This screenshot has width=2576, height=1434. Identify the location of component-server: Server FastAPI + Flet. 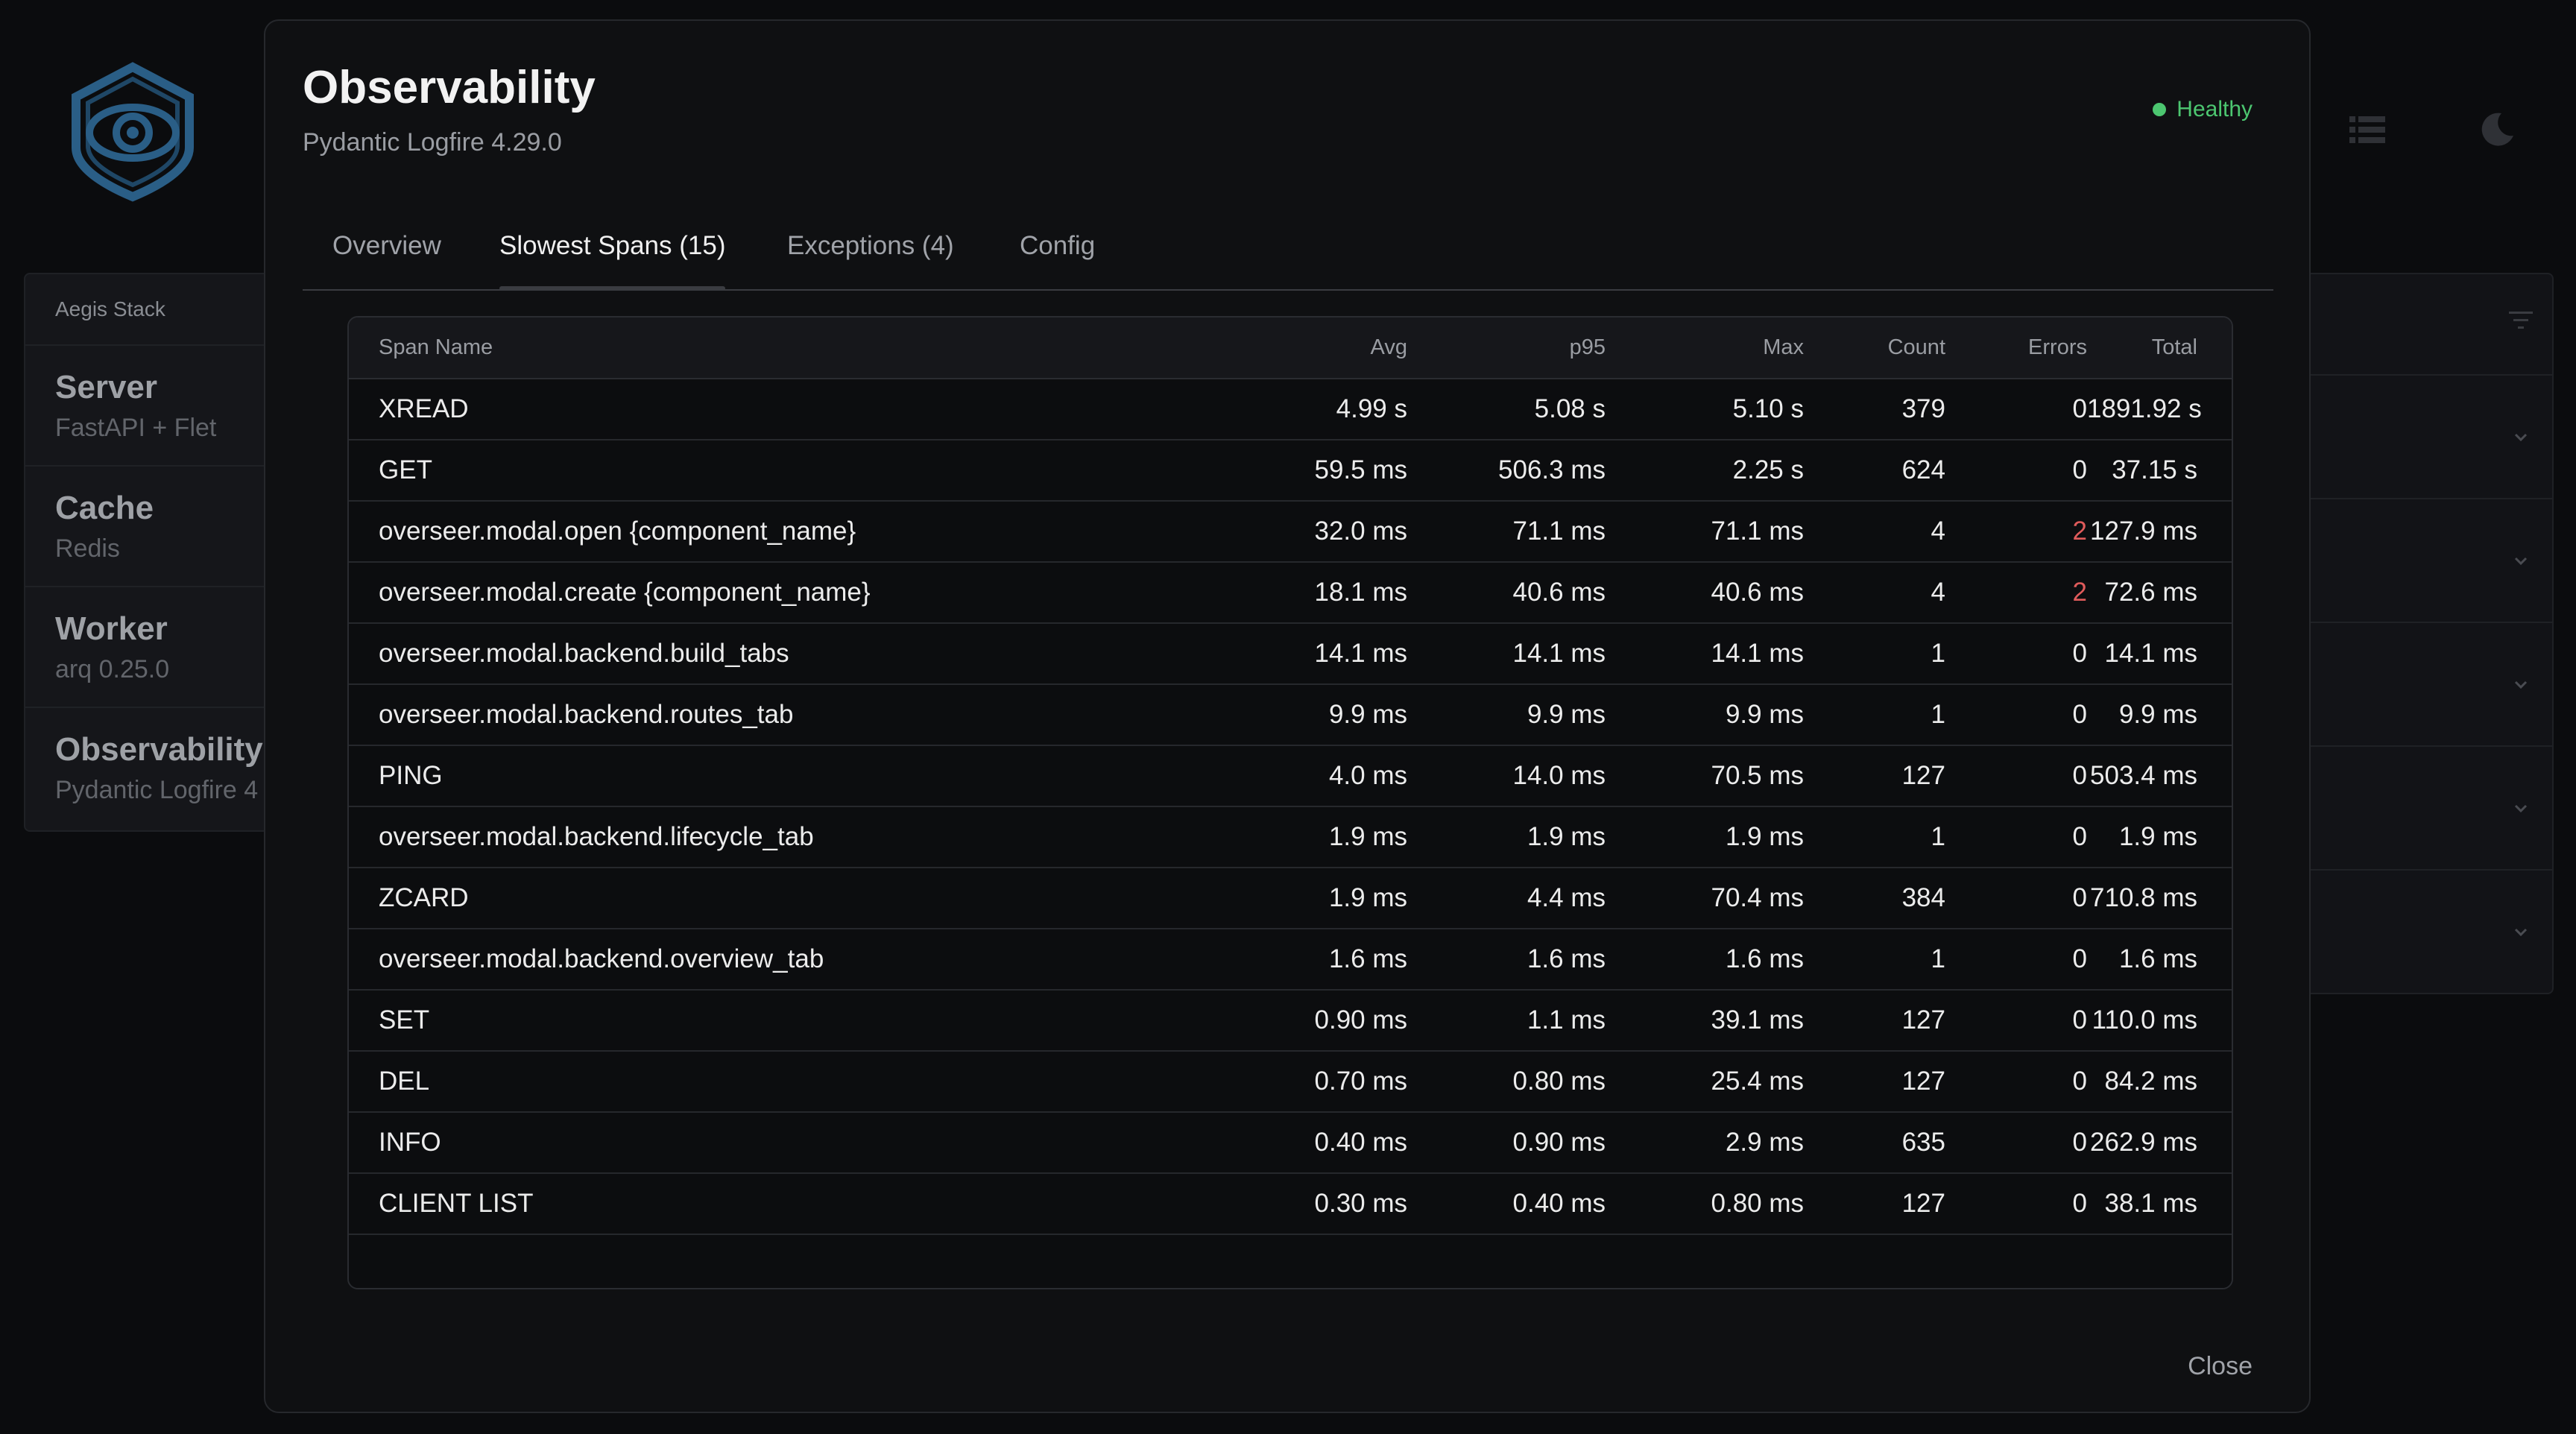
(160, 406).